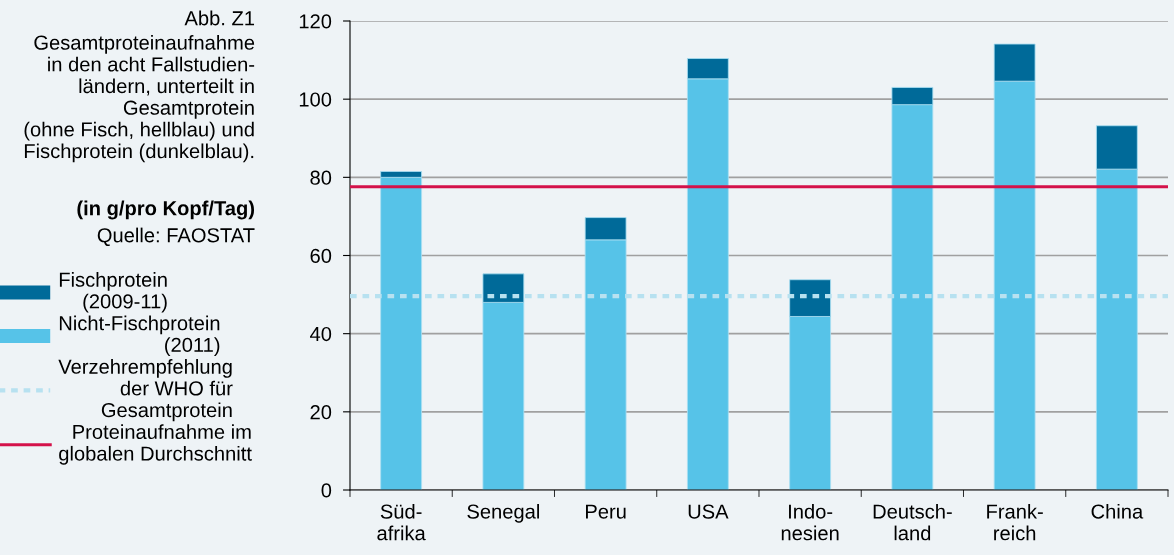 Image resolution: width=1174 pixels, height=555 pixels. Describe the element at coordinates (321, 177) in the screenshot. I see `y-tick-label: 80` at that location.